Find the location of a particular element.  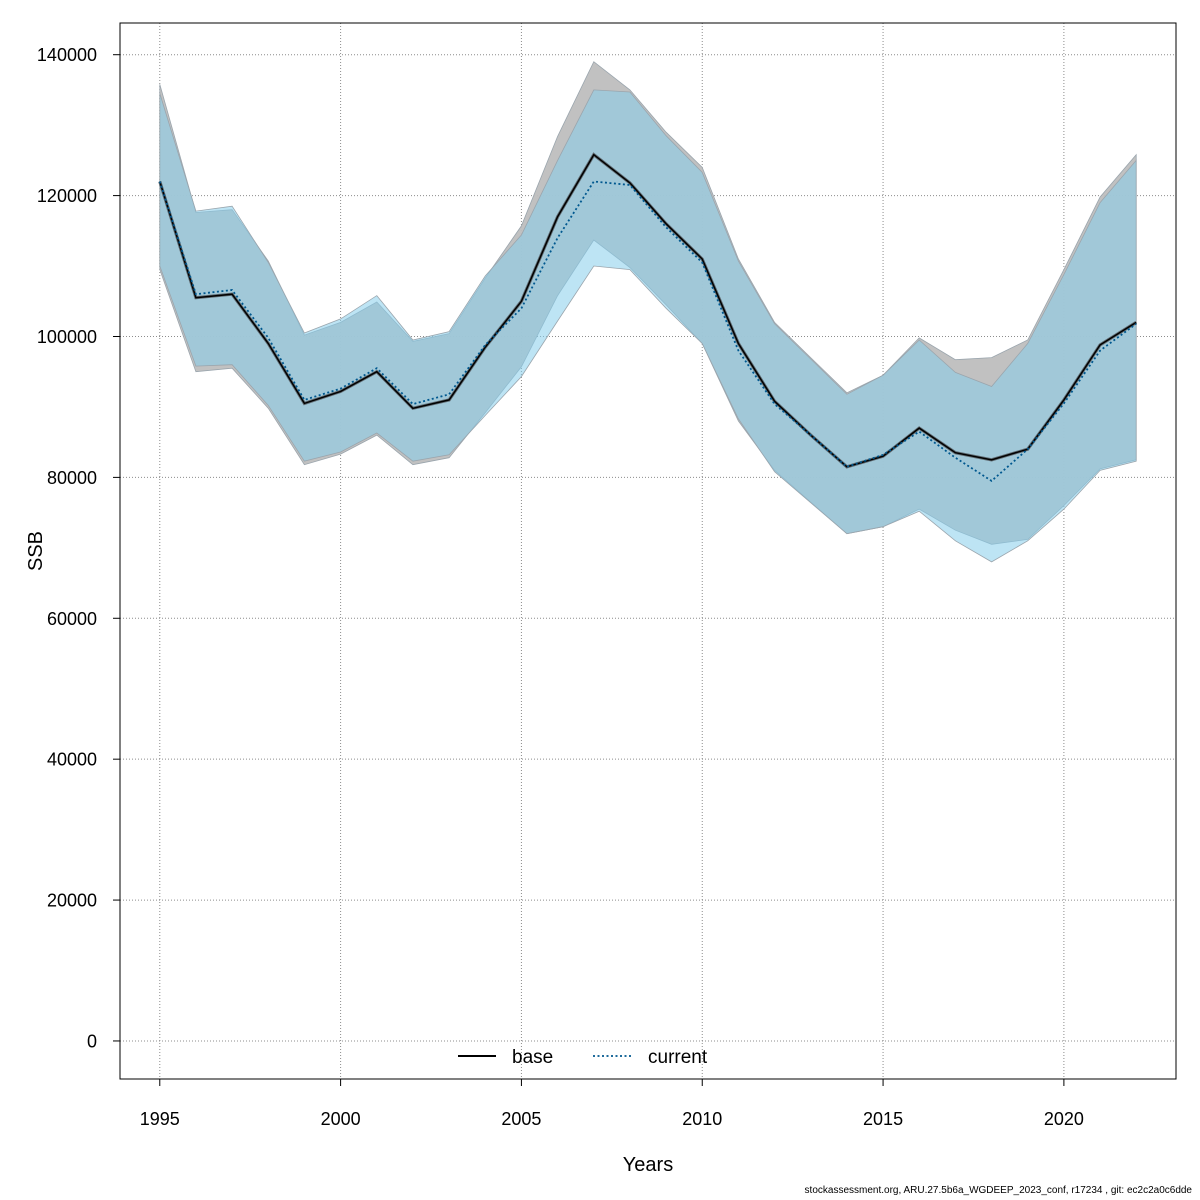

y-tick-label: 80000 is located at coordinates (72, 478).